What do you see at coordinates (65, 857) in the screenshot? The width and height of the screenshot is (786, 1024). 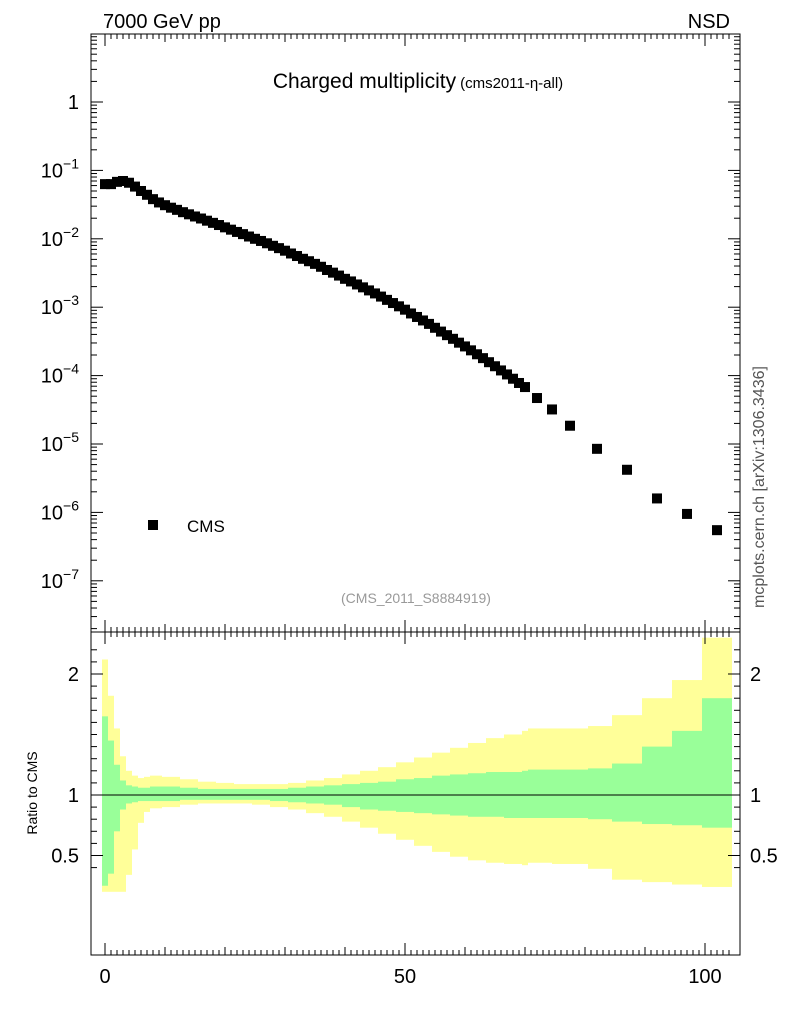 I see `ratio-y-tick-label-left: 0.5` at bounding box center [65, 857].